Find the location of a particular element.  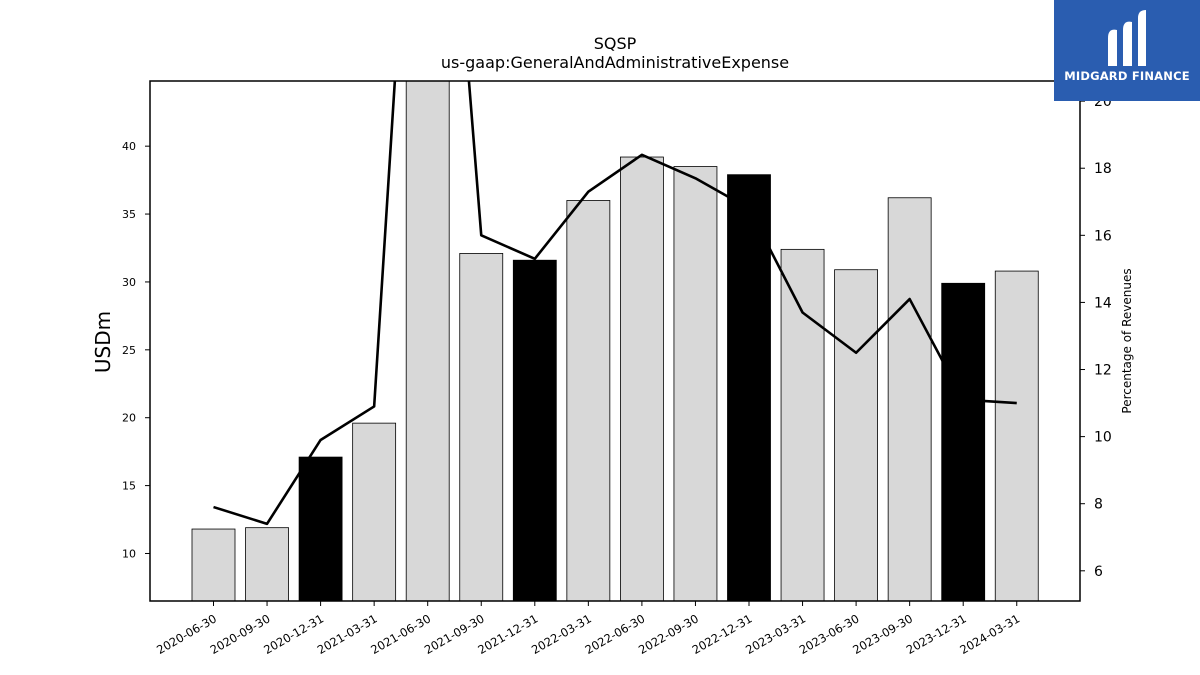

x-tick-label: 2022-06-30 is located at coordinates (615, 634).